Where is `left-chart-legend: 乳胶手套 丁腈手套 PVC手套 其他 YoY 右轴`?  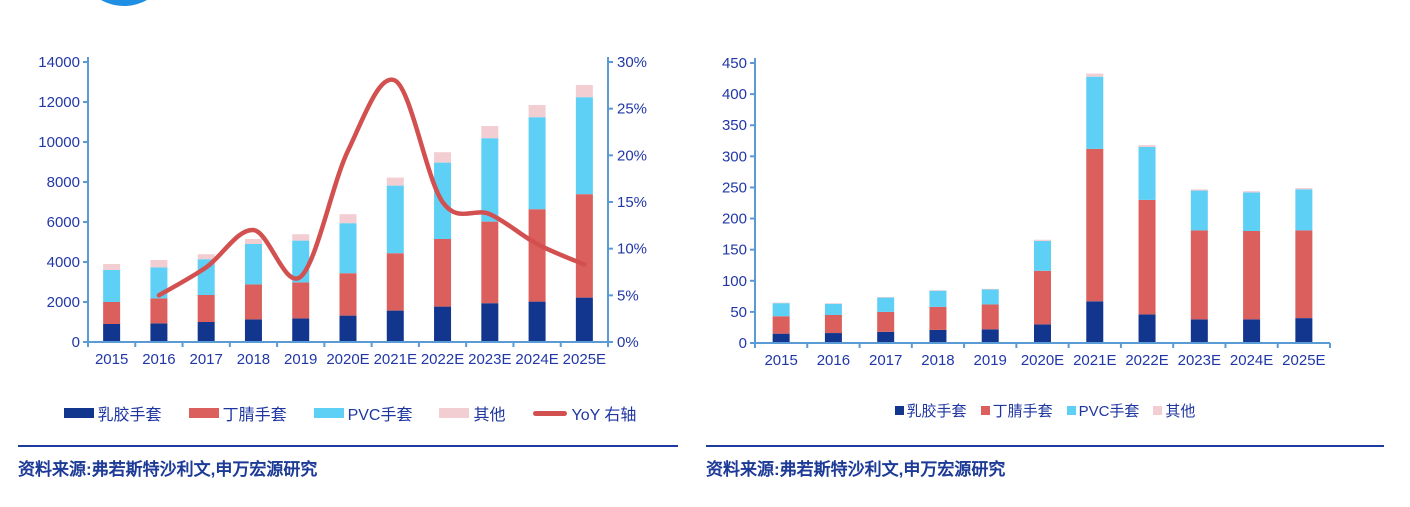
left-chart-legend: 乳胶手套 丁腈手套 PVC手套 其他 YoY 右轴 is located at coordinates (350, 413).